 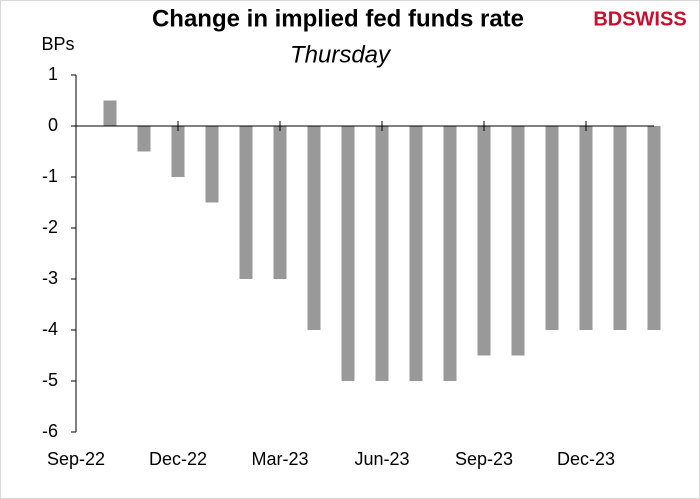 What do you see at coordinates (53, 74) in the screenshot?
I see `y-tick-label: 1` at bounding box center [53, 74].